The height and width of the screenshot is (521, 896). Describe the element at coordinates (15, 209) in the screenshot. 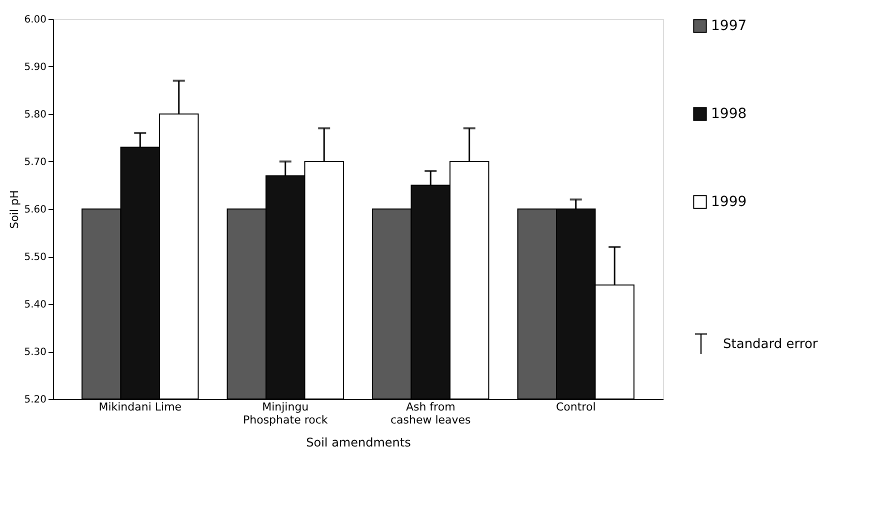

I see `y-axis-title: Soil pH` at that location.